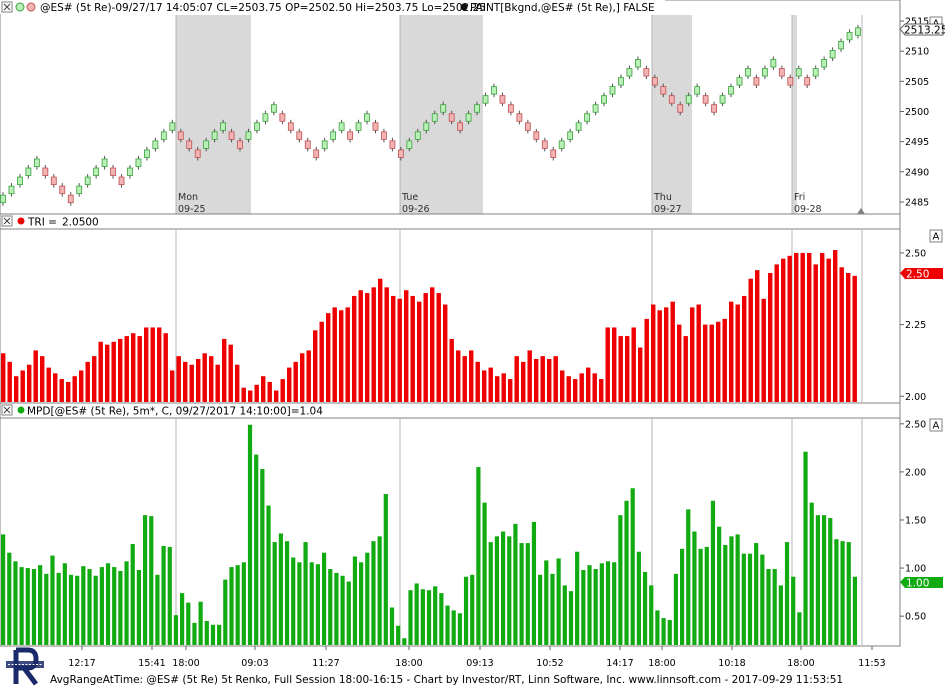 The image size is (945, 687). What do you see at coordinates (31, 7) in the screenshot?
I see `red-circle-icon` at bounding box center [31, 7].